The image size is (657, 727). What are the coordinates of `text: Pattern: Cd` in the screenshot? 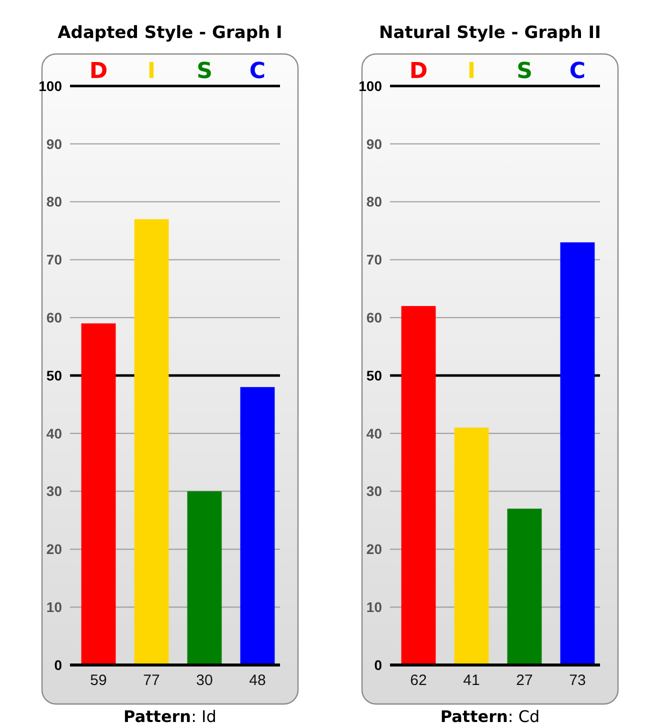 It's located at (490, 716).